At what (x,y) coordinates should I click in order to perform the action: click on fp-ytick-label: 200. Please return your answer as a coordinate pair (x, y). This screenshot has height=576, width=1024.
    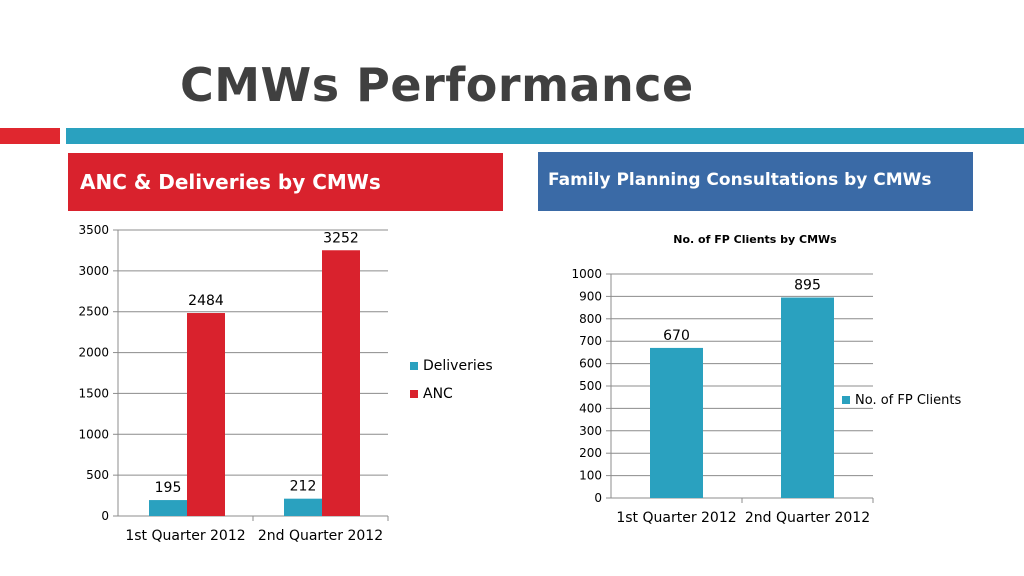
    Looking at the image, I should click on (590, 453).